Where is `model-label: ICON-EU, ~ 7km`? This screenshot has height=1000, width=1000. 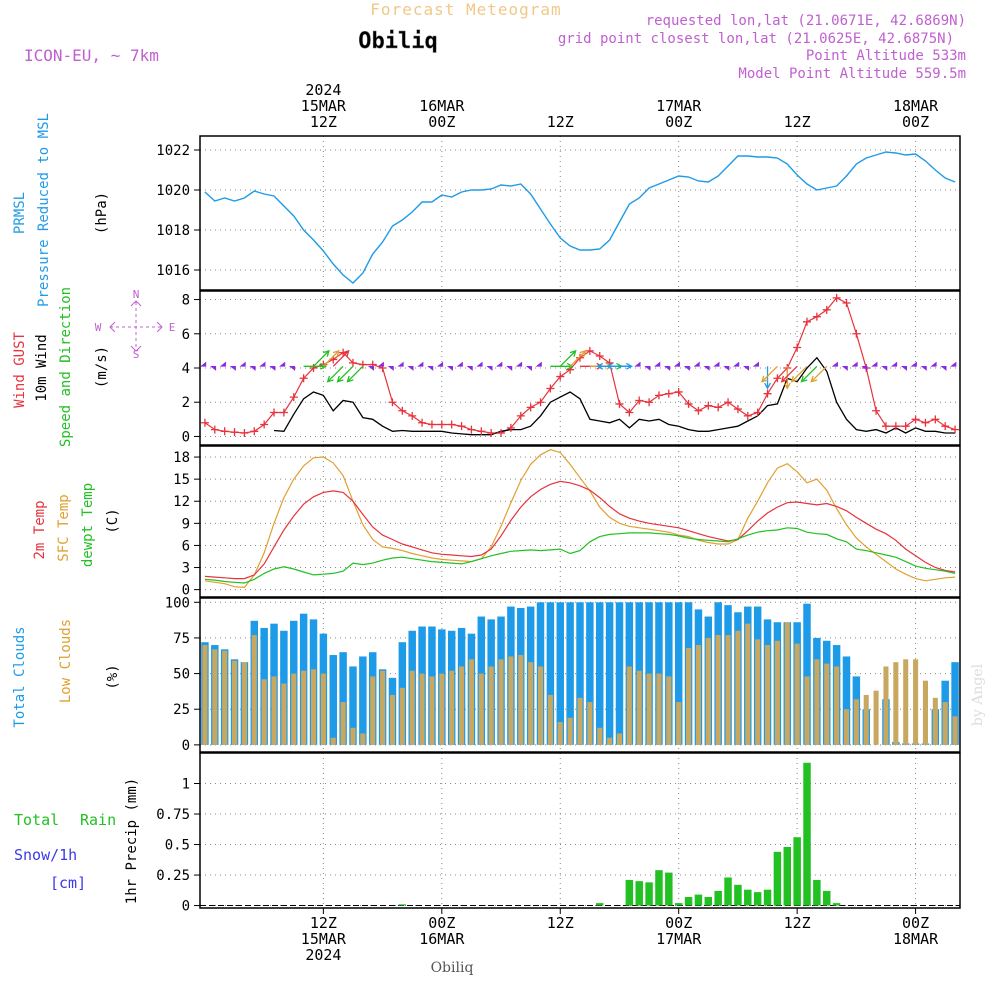 model-label: ICON-EU, ~ 7km is located at coordinates (91, 55).